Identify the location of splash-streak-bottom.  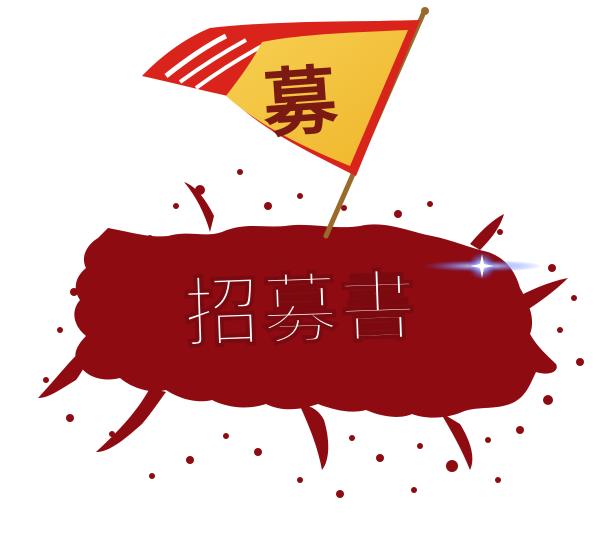
(314, 438).